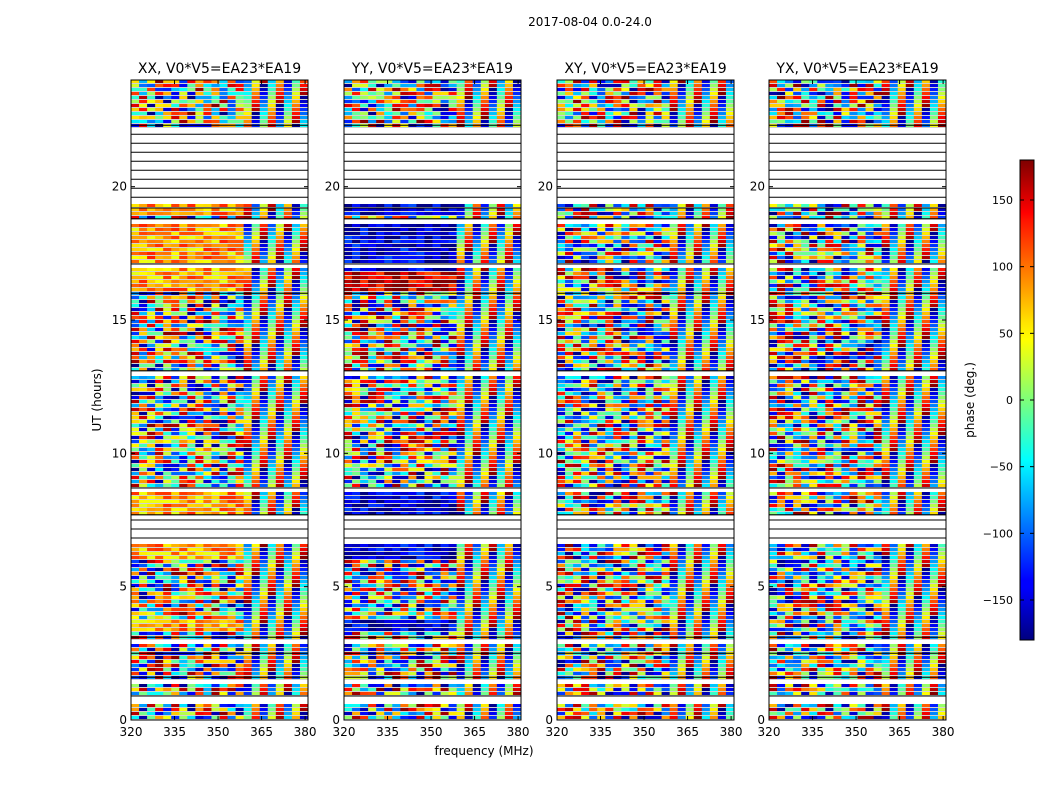  What do you see at coordinates (856, 69) in the screenshot?
I see `panel-title-4: YX, V0*V5=EA23*EA19` at bounding box center [856, 69].